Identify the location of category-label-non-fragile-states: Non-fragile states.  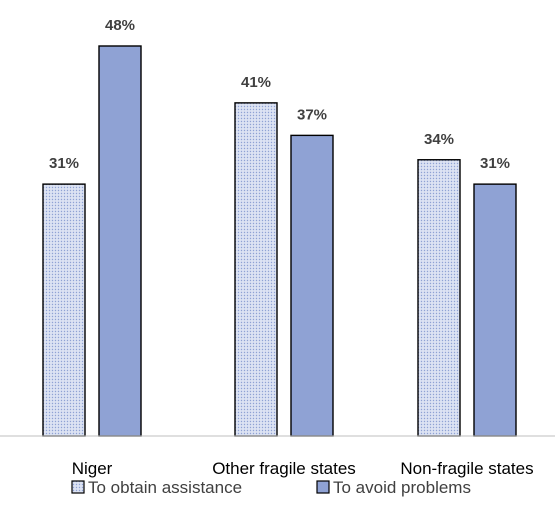
(466, 468).